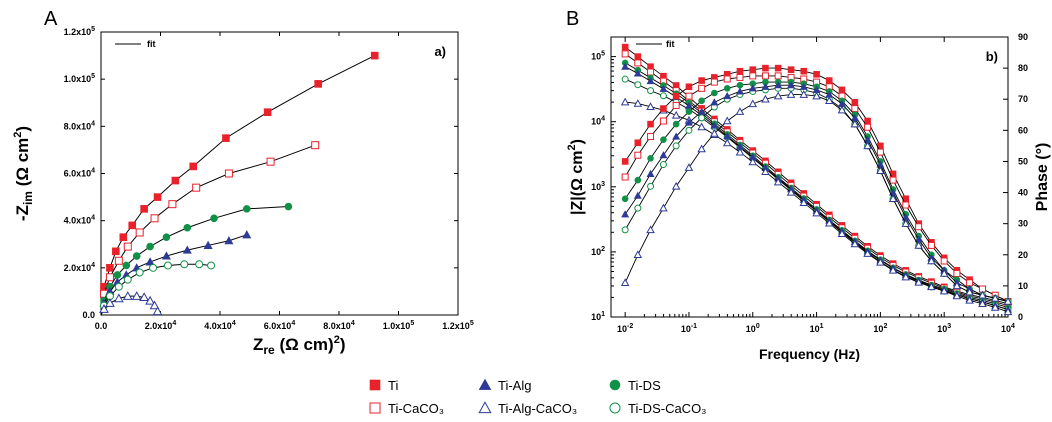  I want to click on x-tick-label: 10-2, so click(625, 328).